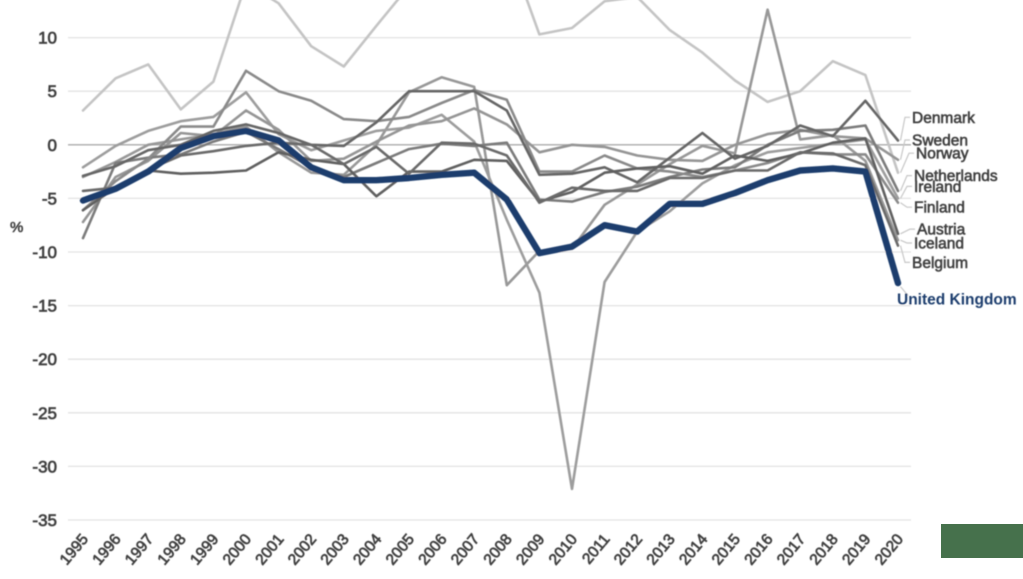 The width and height of the screenshot is (1023, 579). Describe the element at coordinates (49, 198) in the screenshot. I see `svg-text: -5` at that location.